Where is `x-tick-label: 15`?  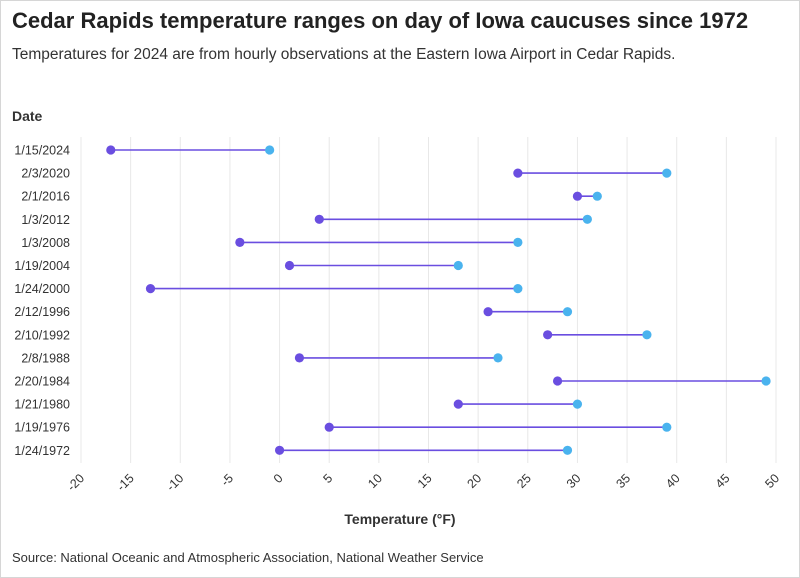 x-tick-label: 15 is located at coordinates (425, 481).